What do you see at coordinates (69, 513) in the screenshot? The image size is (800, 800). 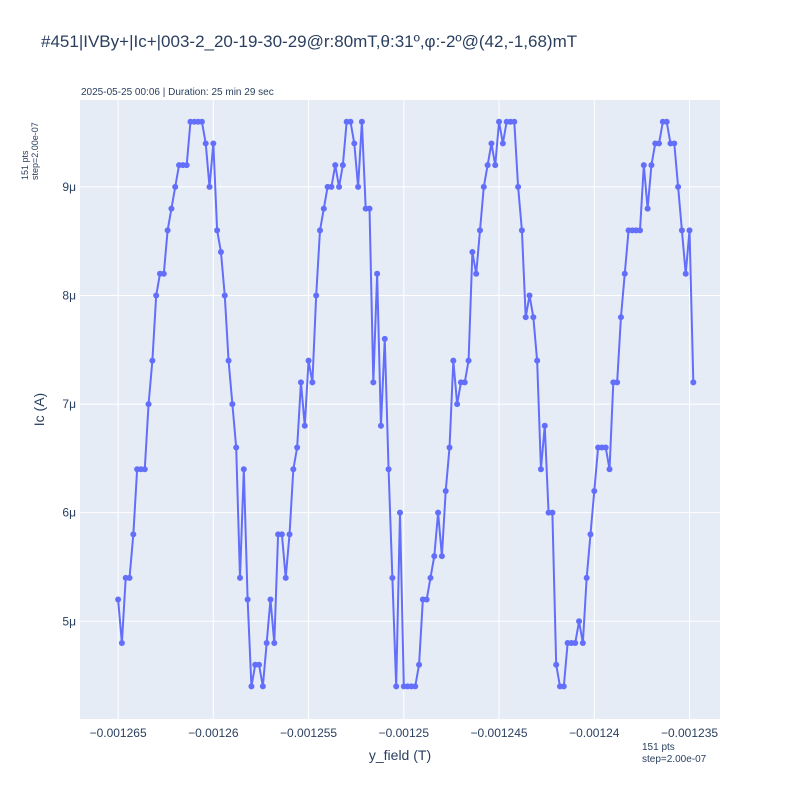 I see `y-tick-label: 6μ` at bounding box center [69, 513].